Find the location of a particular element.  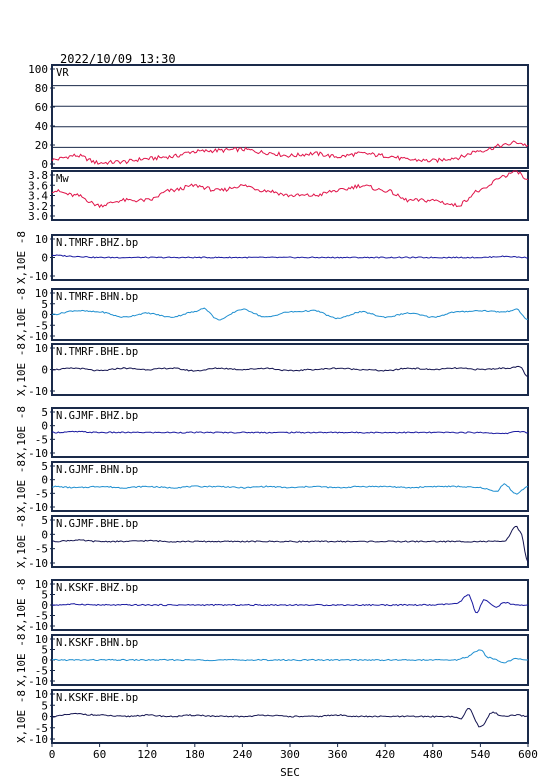

x-axis: 0 60 120 180 240 300 360 420 480 540 600 is located at coordinates (293, 752).